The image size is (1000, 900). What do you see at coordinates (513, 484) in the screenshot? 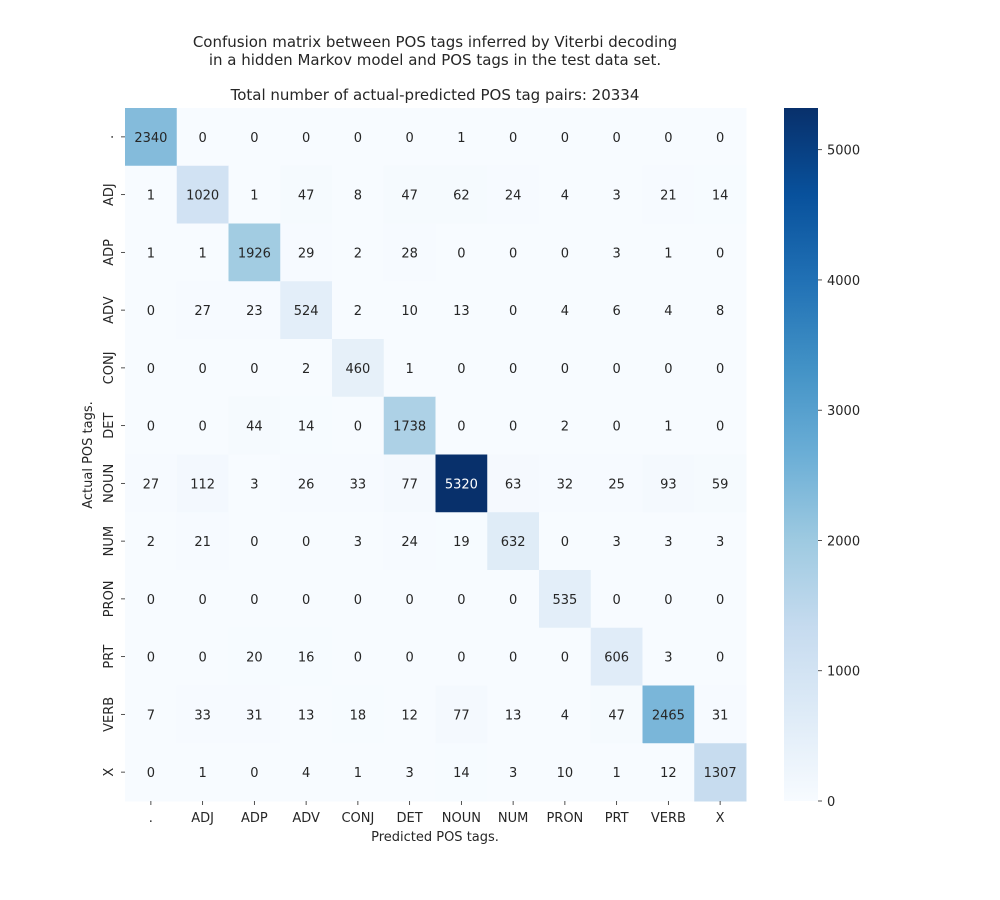
I see `cell-value-label: 63` at bounding box center [513, 484].